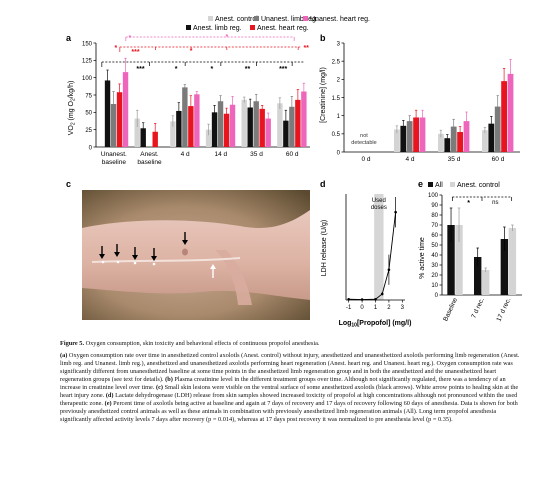 The image size is (554, 499). Describe the element at coordinates (135, 52) in the screenshot. I see `sig-marker-red: ***` at that location.